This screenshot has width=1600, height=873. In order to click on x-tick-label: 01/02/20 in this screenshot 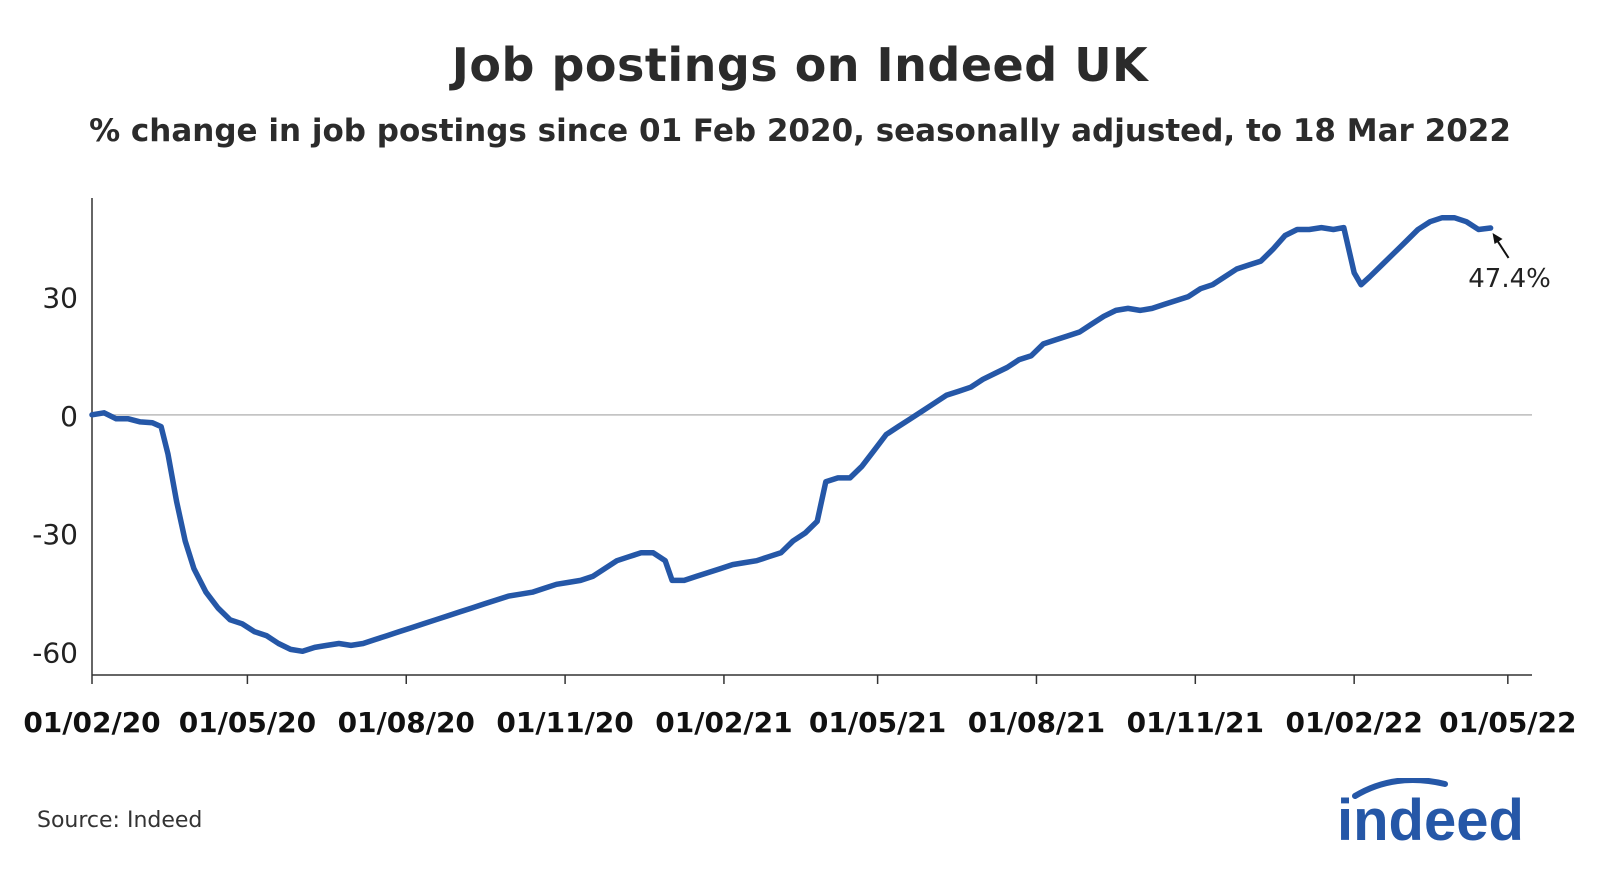, I will do `click(91, 722)`.